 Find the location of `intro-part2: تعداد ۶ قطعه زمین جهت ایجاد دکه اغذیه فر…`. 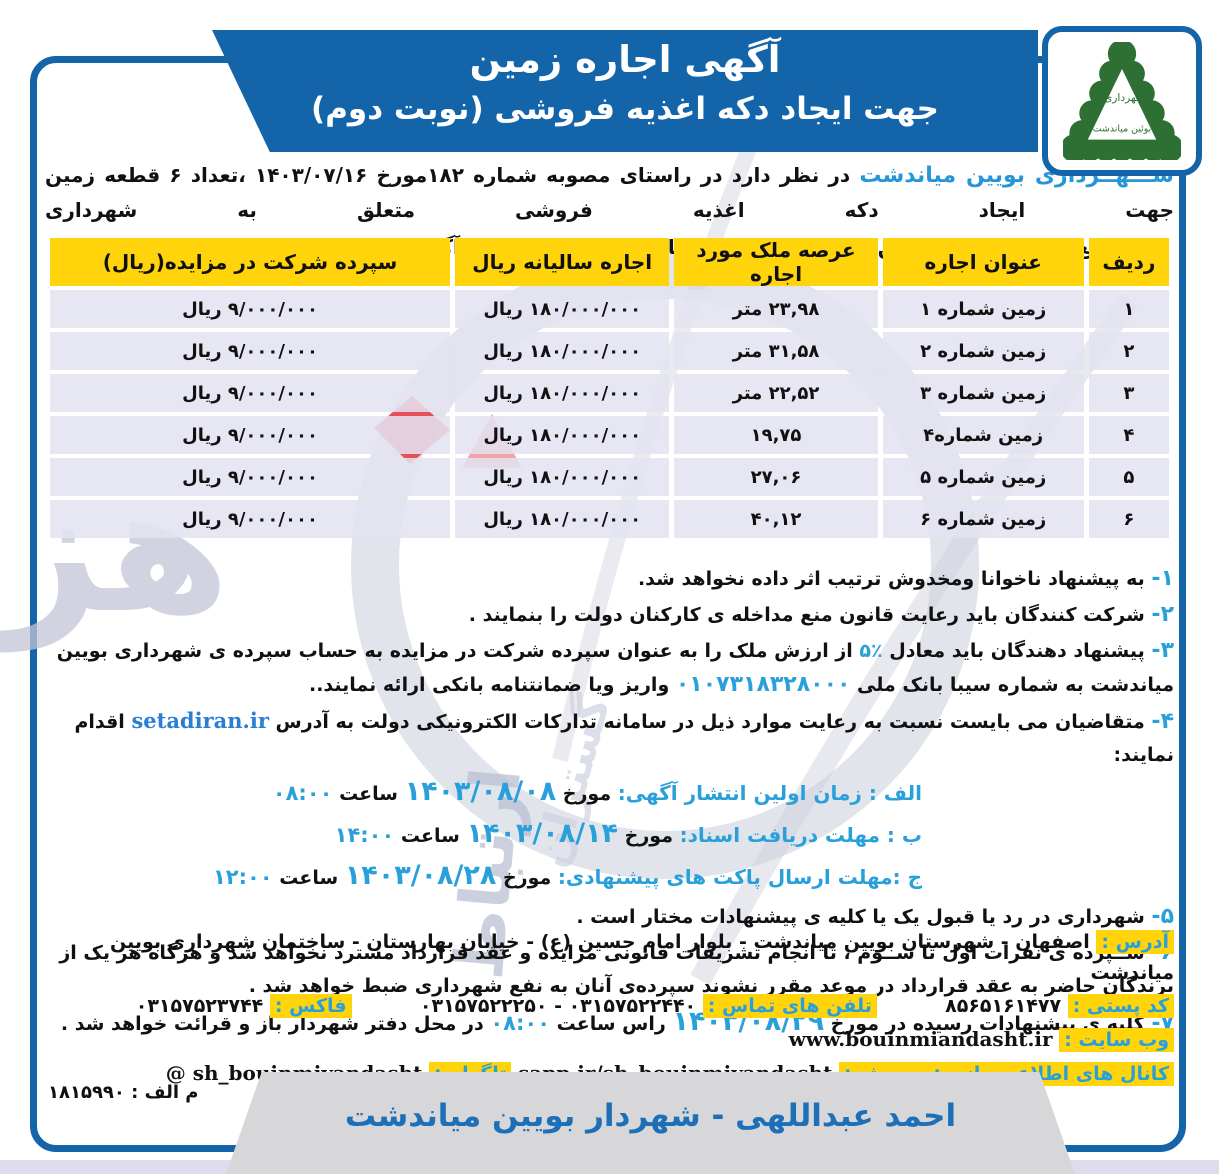

intro-part2: تعداد ۶ قطعه زمین جهت ایجاد دکه اغذیه فر… is located at coordinates (609, 192).